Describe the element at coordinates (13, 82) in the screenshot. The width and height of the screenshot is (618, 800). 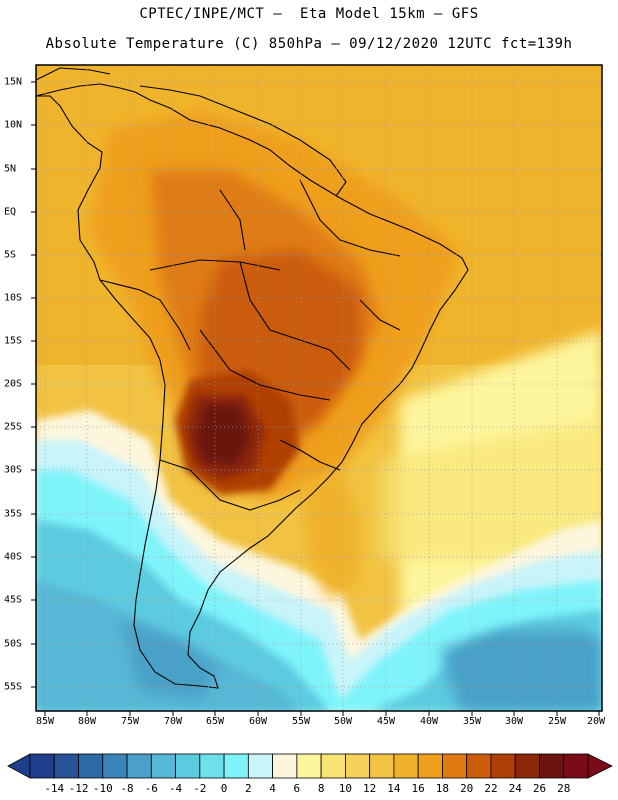
I see `lat-label: 15N` at that location.